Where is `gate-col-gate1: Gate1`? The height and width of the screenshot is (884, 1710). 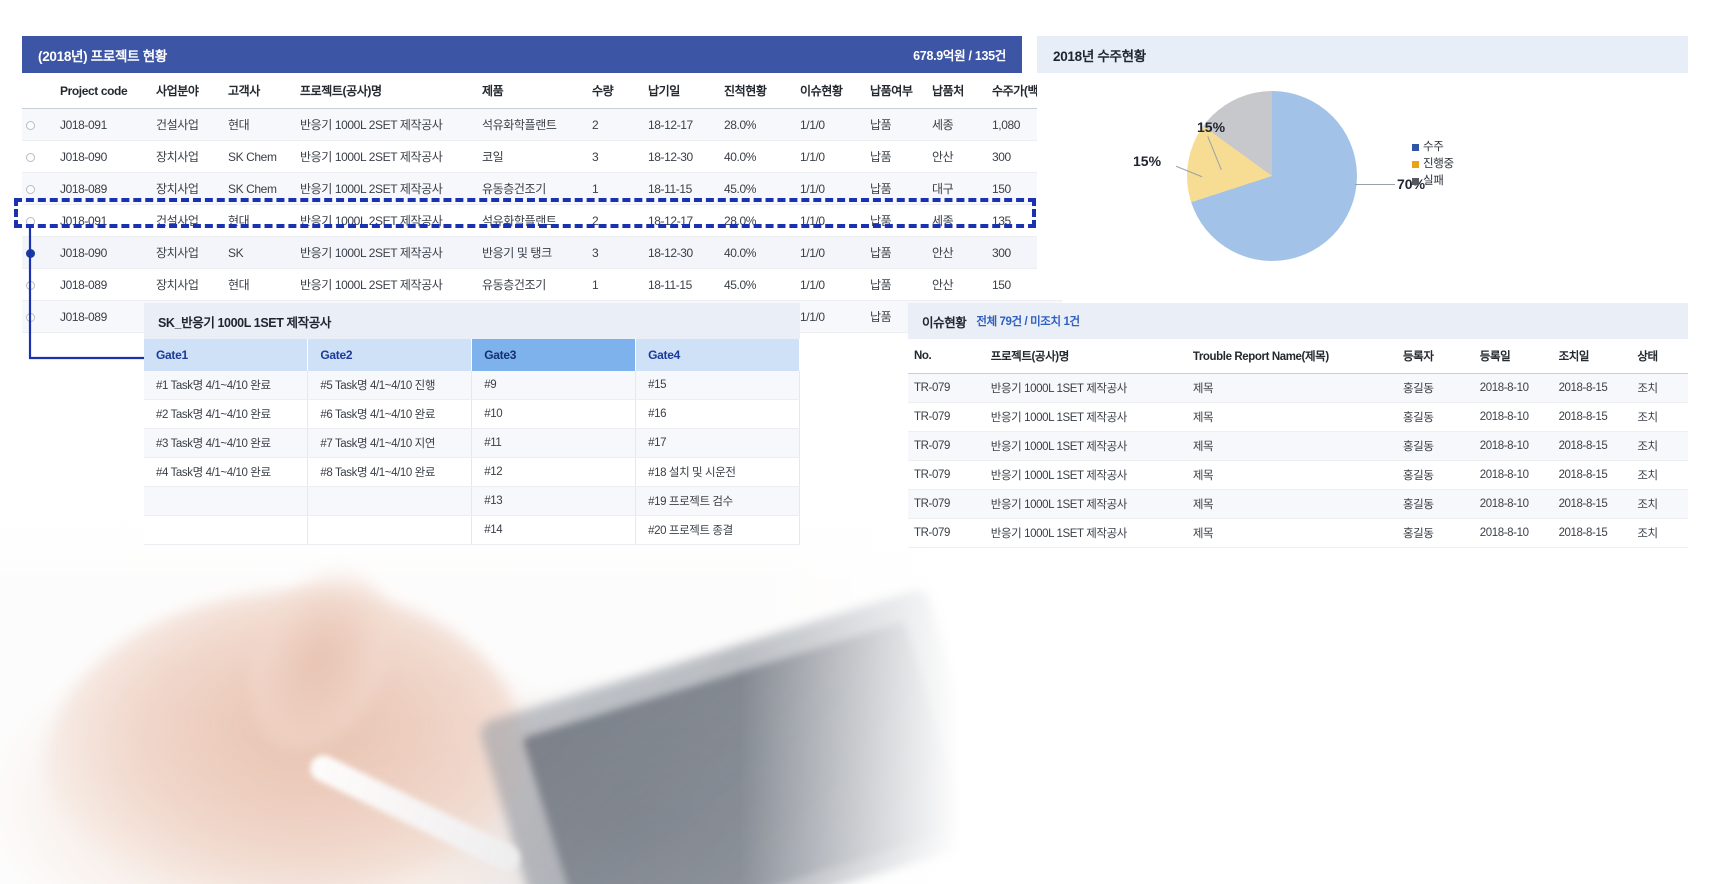
gate-col-gate1: Gate1 is located at coordinates (226, 355).